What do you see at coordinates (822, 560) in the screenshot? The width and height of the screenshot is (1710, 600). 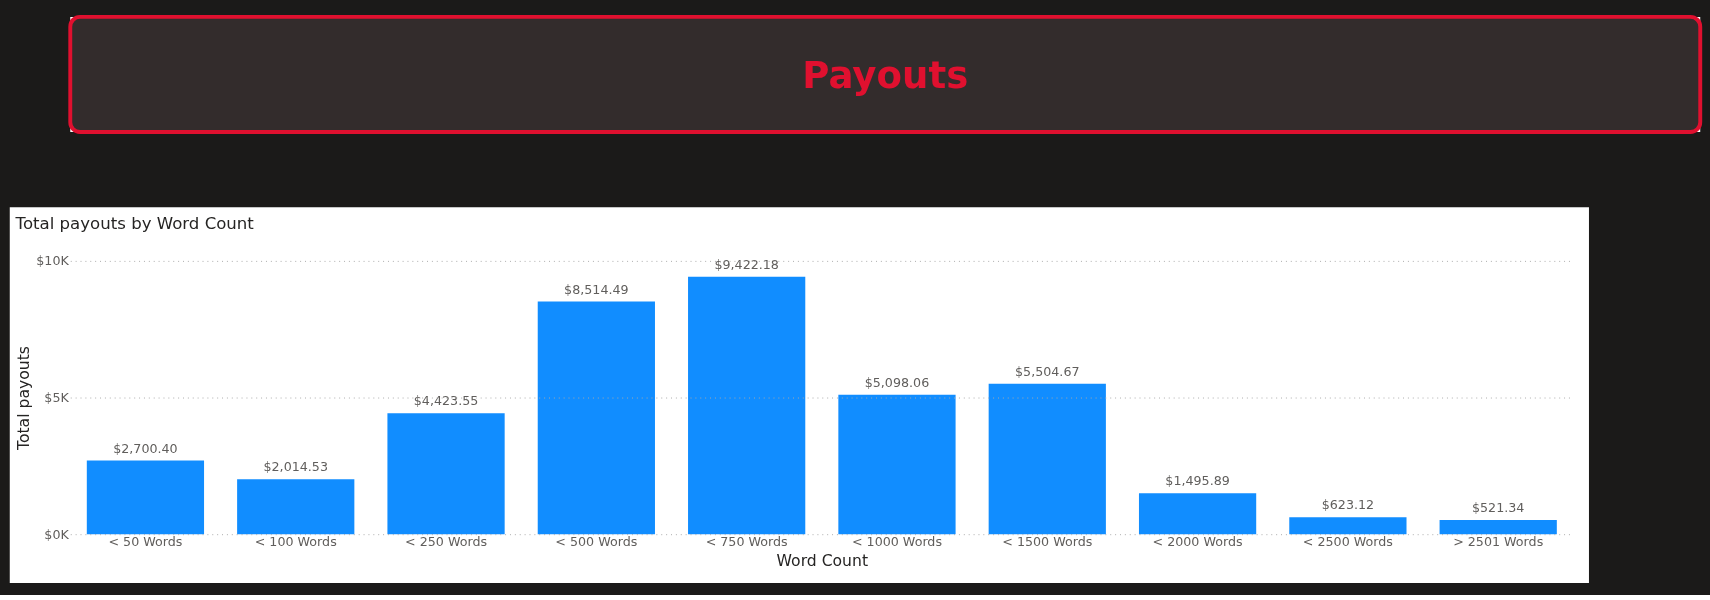 I see `x-axis-title: Word Count` at bounding box center [822, 560].